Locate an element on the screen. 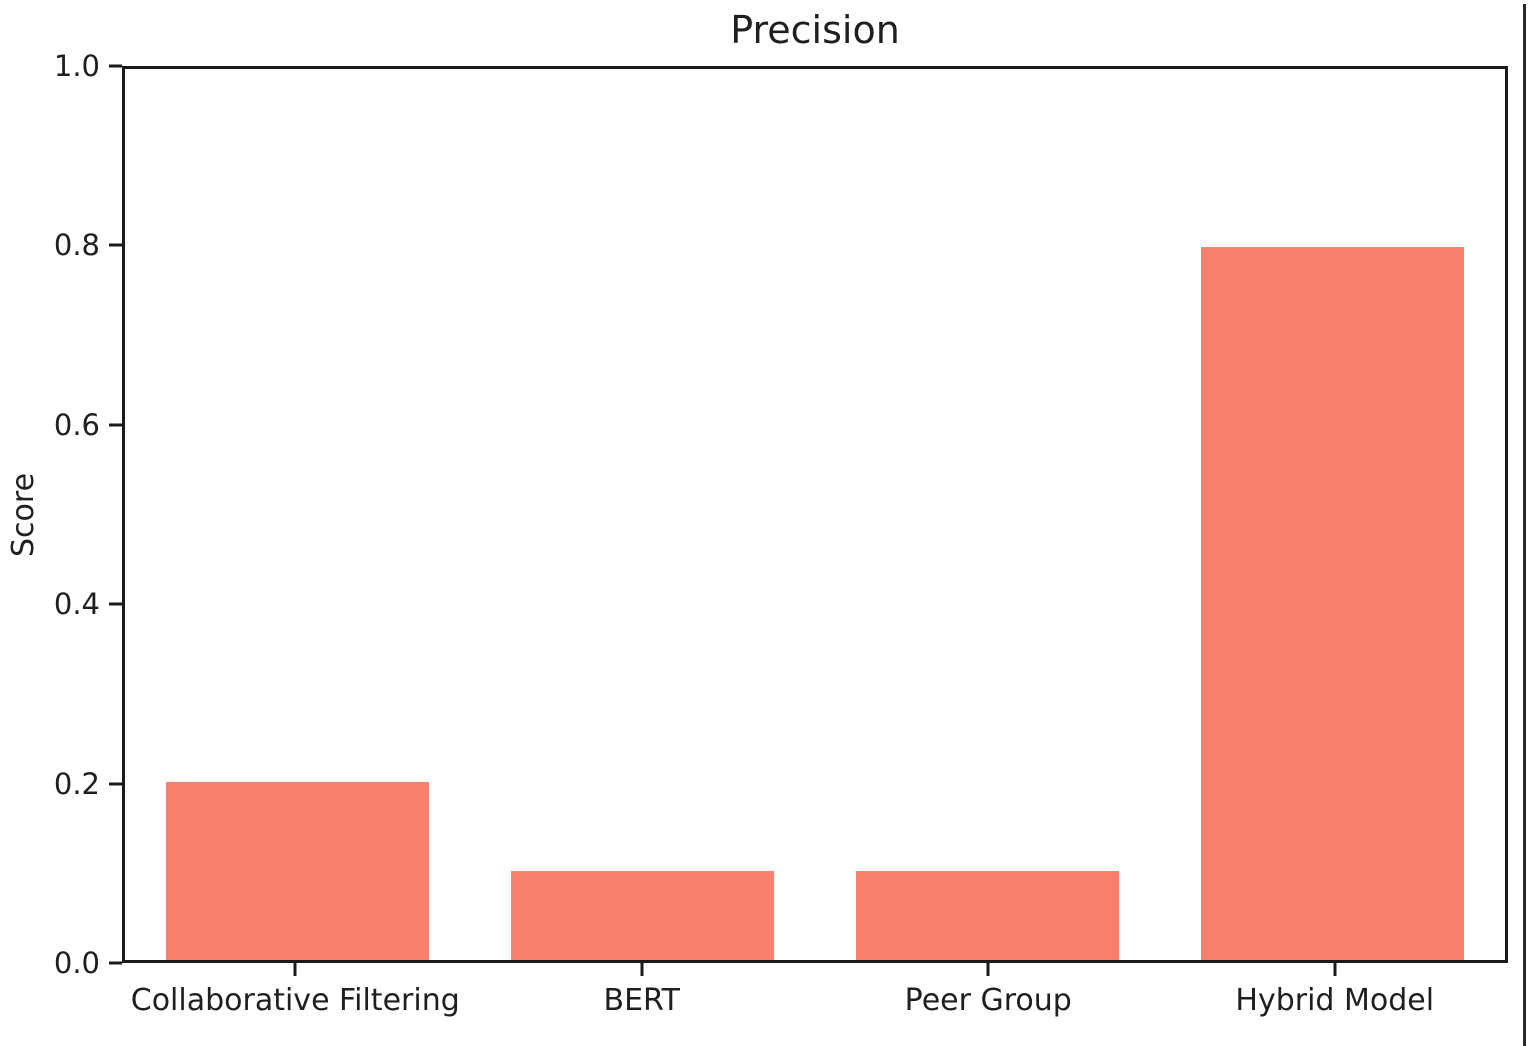 This screenshot has width=1535, height=1046. chart-title: Precision is located at coordinates (815, 30).